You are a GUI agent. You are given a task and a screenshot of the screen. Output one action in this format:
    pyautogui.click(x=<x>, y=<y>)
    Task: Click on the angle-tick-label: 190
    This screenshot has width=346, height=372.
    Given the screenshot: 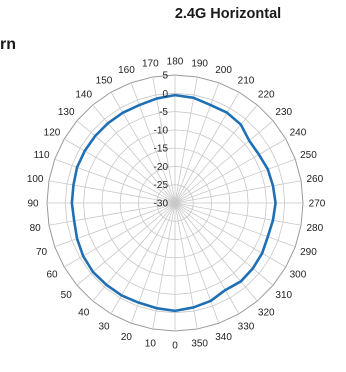 What is the action you would take?
    pyautogui.click(x=199, y=64)
    